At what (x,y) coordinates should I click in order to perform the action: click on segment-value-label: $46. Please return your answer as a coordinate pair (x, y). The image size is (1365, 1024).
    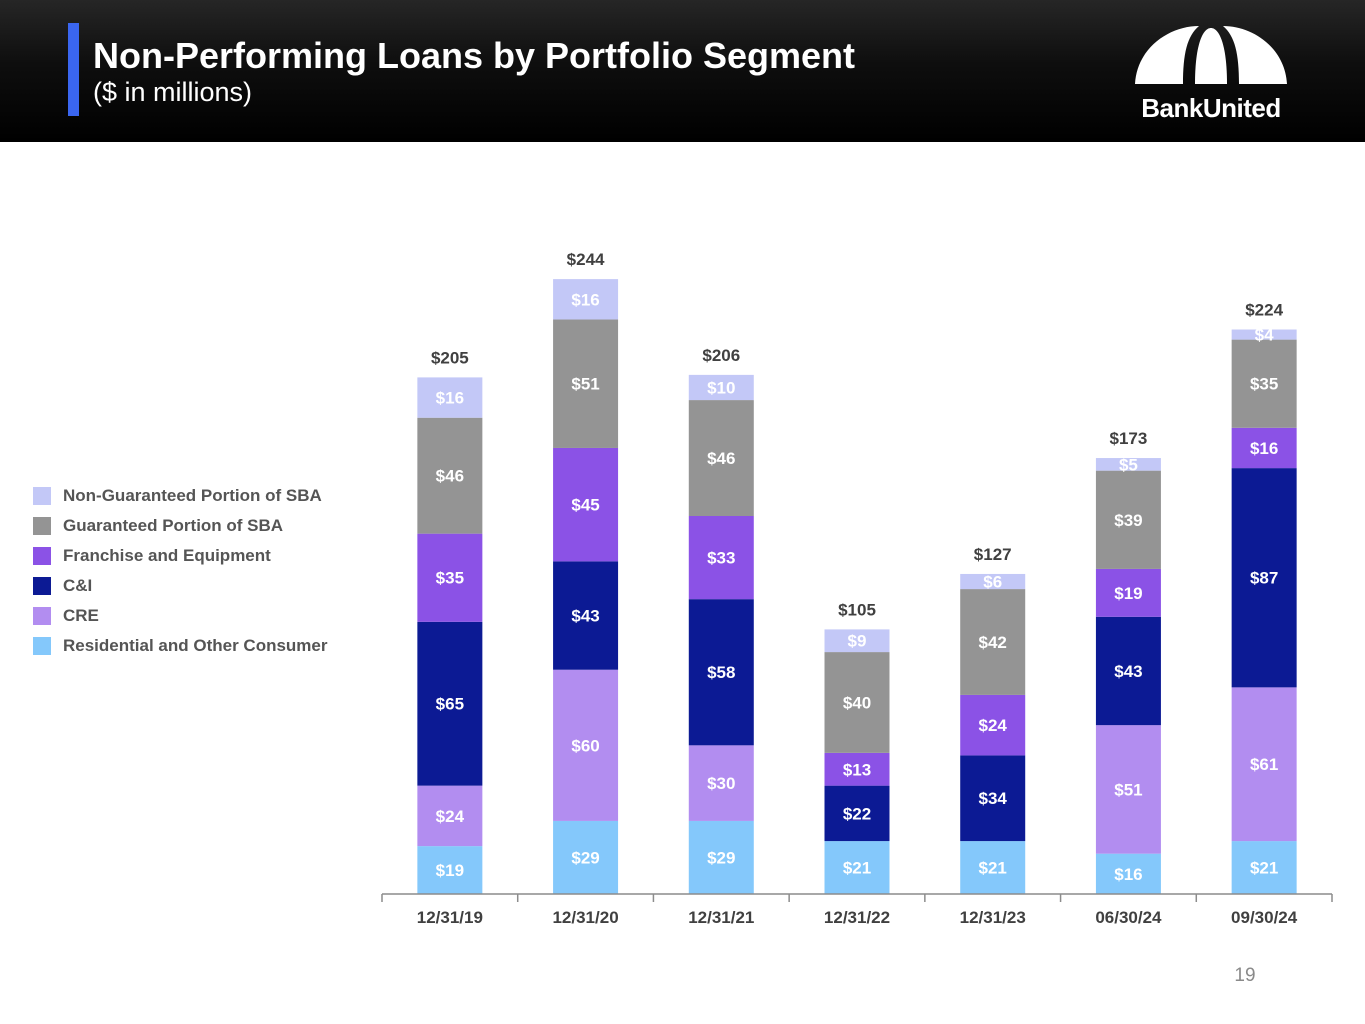
    Looking at the image, I should click on (450, 476).